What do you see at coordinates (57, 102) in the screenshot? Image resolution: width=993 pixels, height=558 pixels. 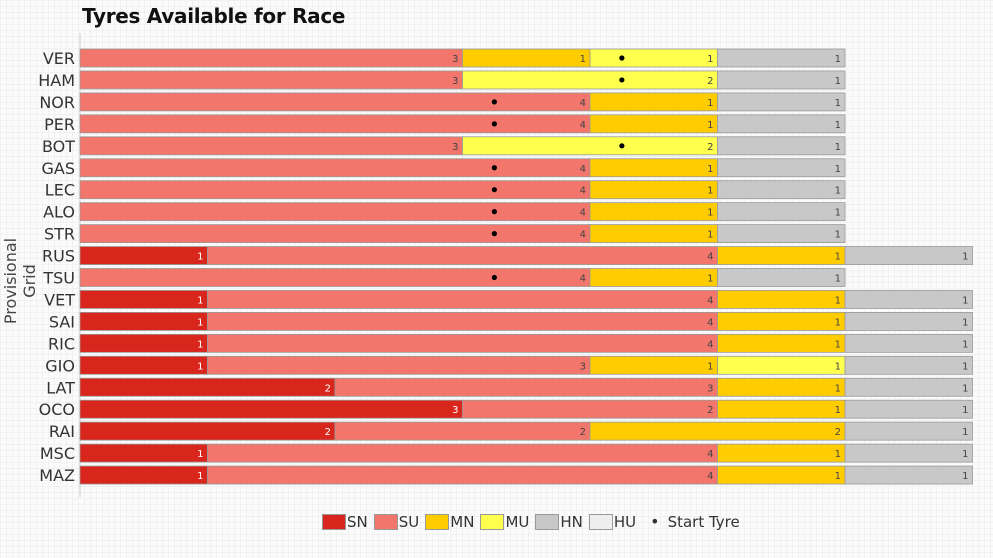 I see `driver-label: NOR` at bounding box center [57, 102].